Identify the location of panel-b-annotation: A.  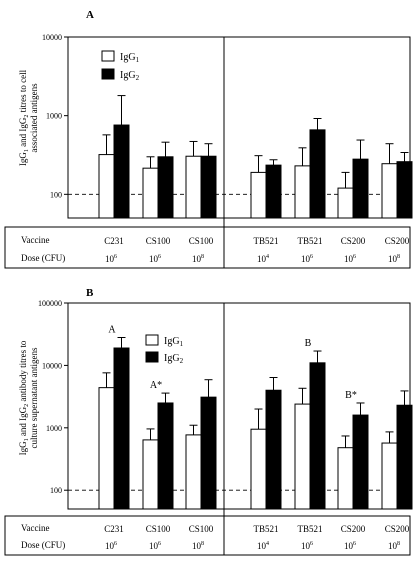
(112, 329).